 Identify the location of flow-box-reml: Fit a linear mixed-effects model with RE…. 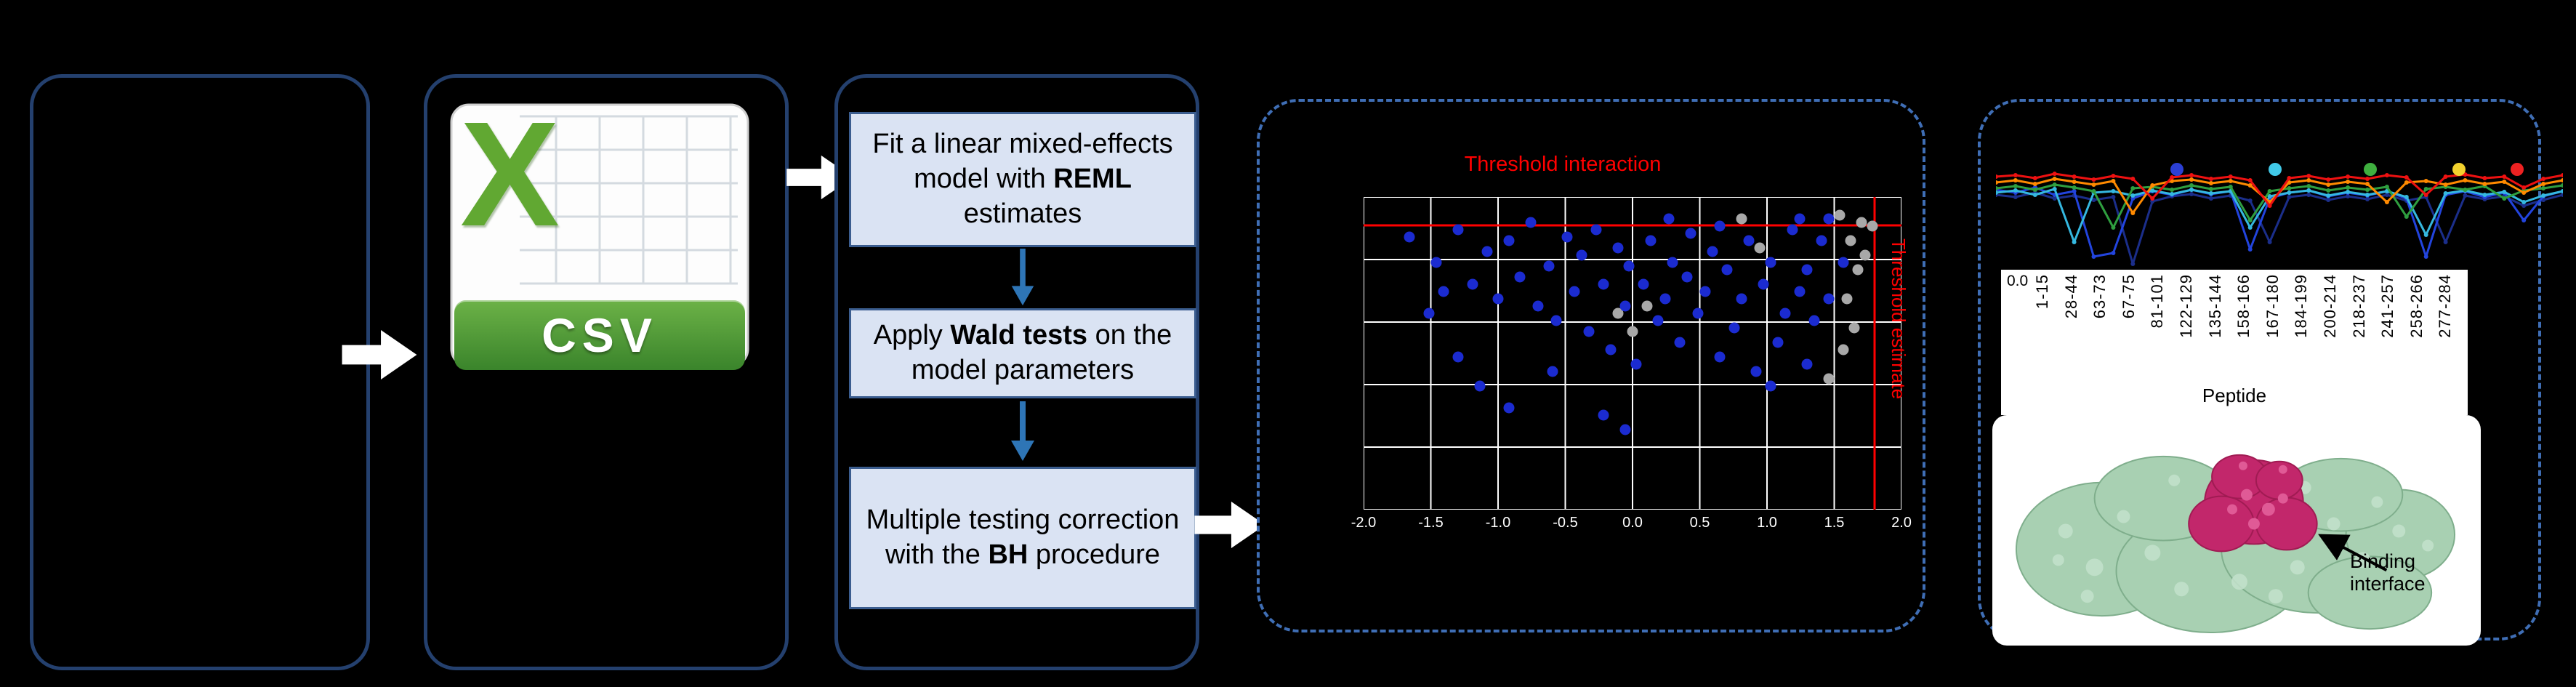
(1022, 179).